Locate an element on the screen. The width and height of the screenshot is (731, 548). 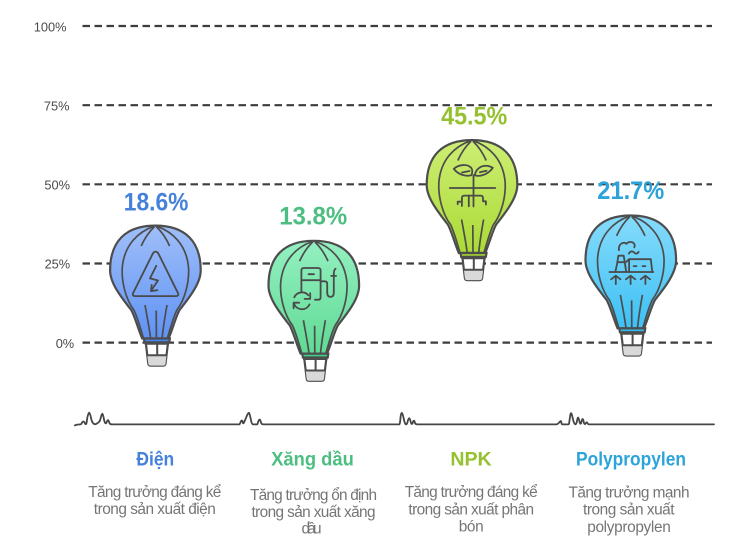
svg-text: trong sản xuất is located at coordinates (629, 510).